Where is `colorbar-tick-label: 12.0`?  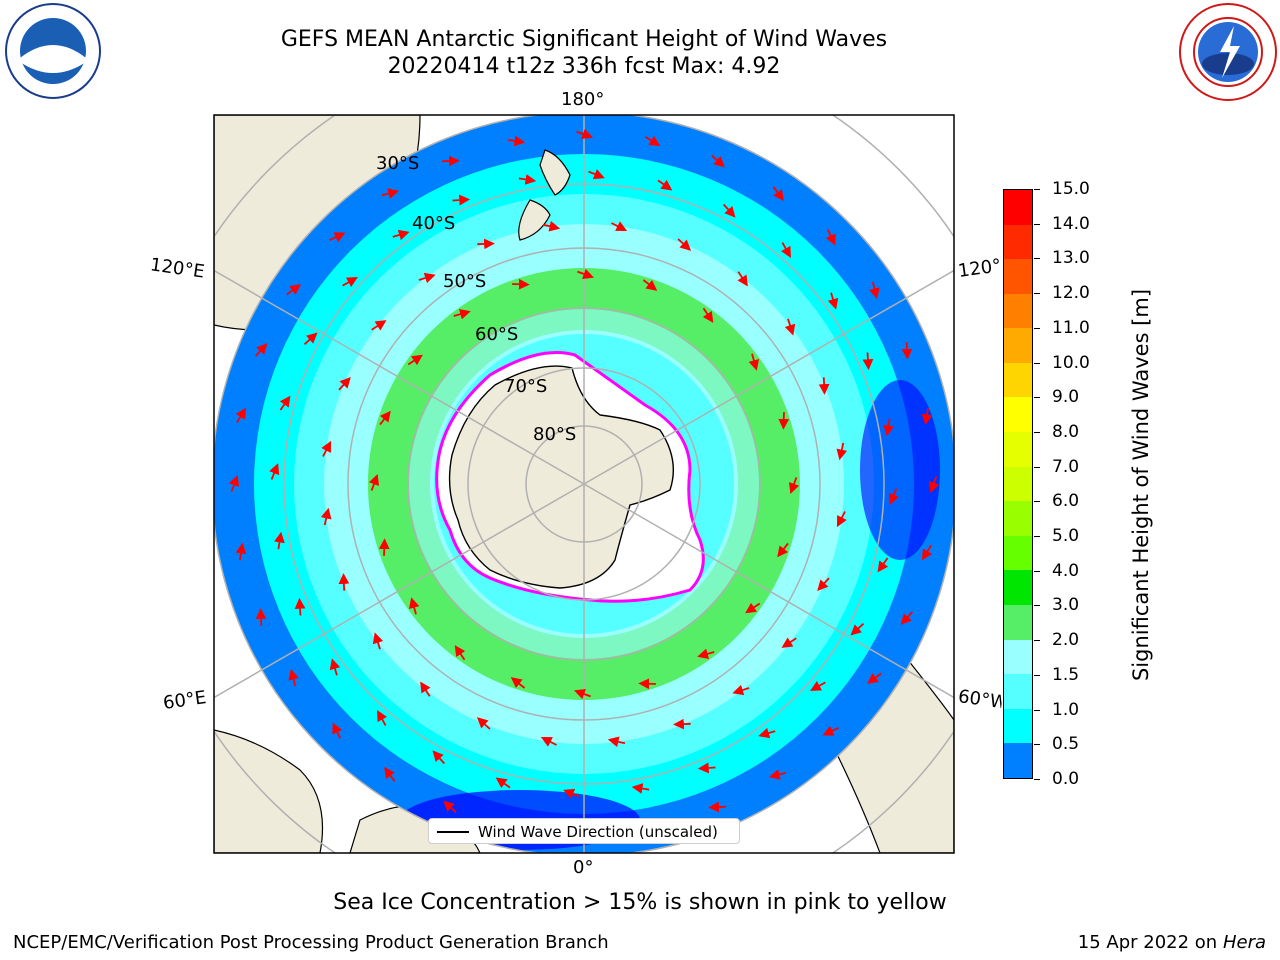
colorbar-tick-label: 12.0 is located at coordinates (1071, 293).